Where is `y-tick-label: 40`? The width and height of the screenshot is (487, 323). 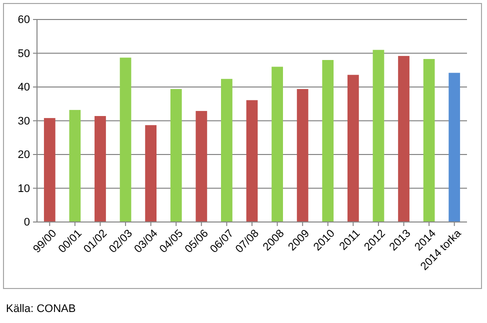 y-tick-label: 40 is located at coordinates (24, 88).